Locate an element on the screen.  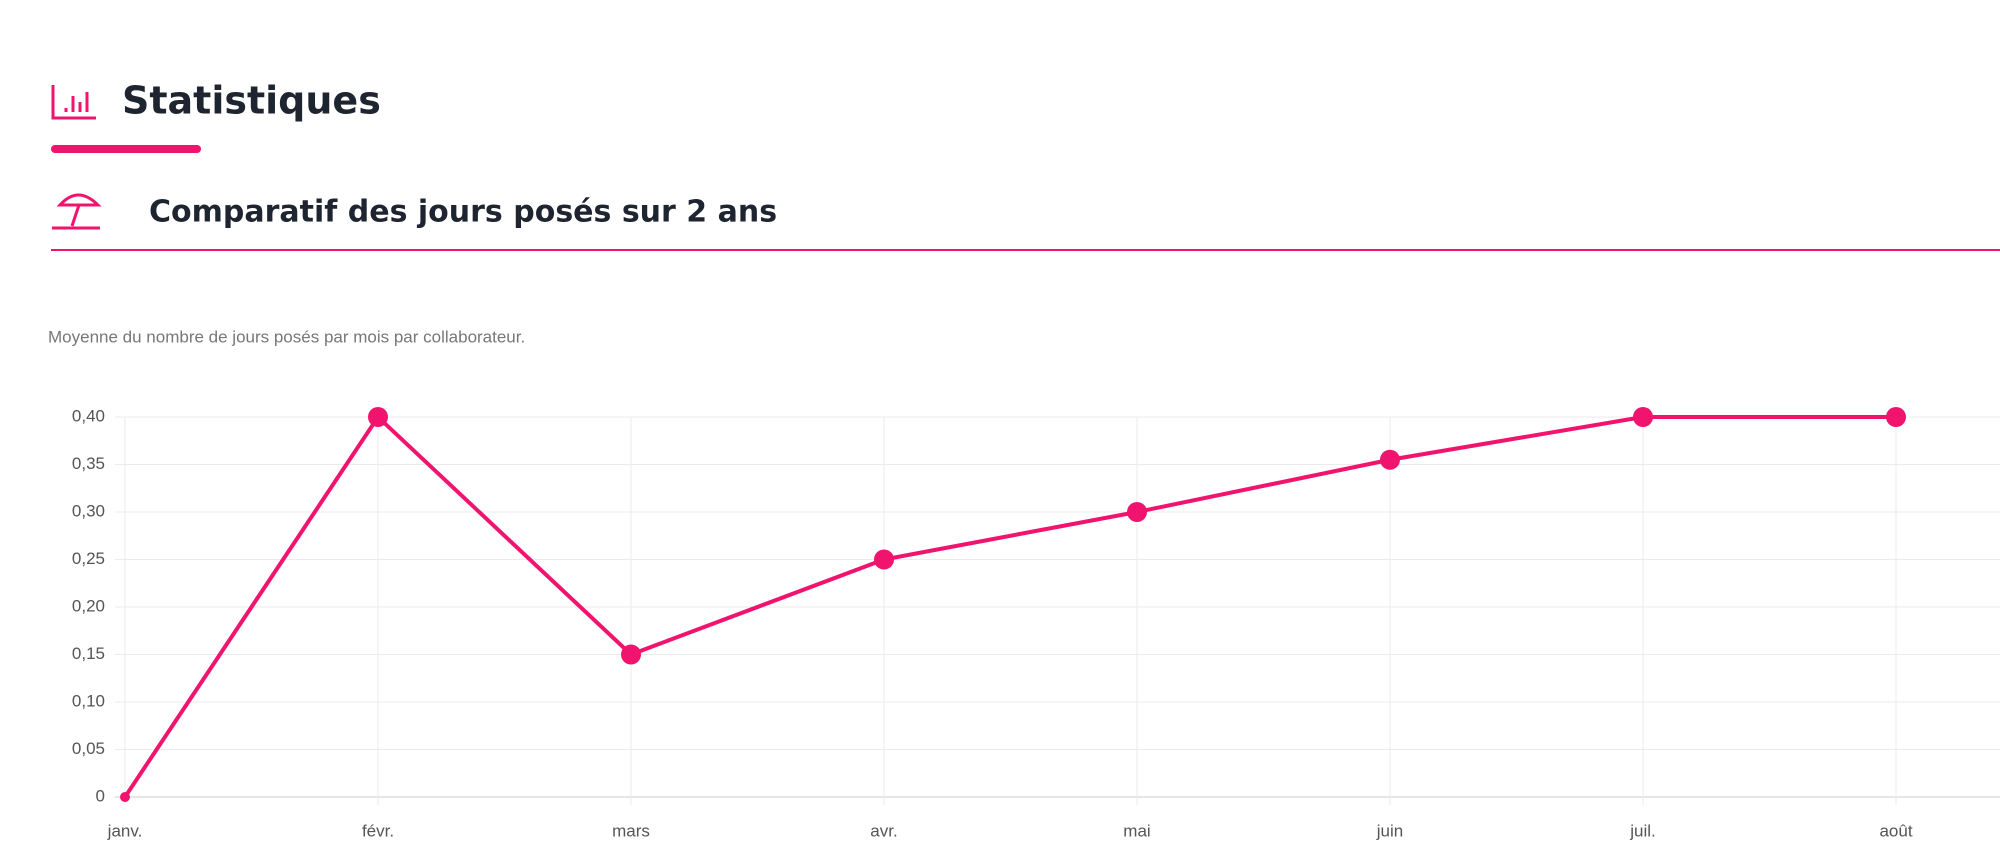
y-tick-label: 0,20 is located at coordinates (88, 605).